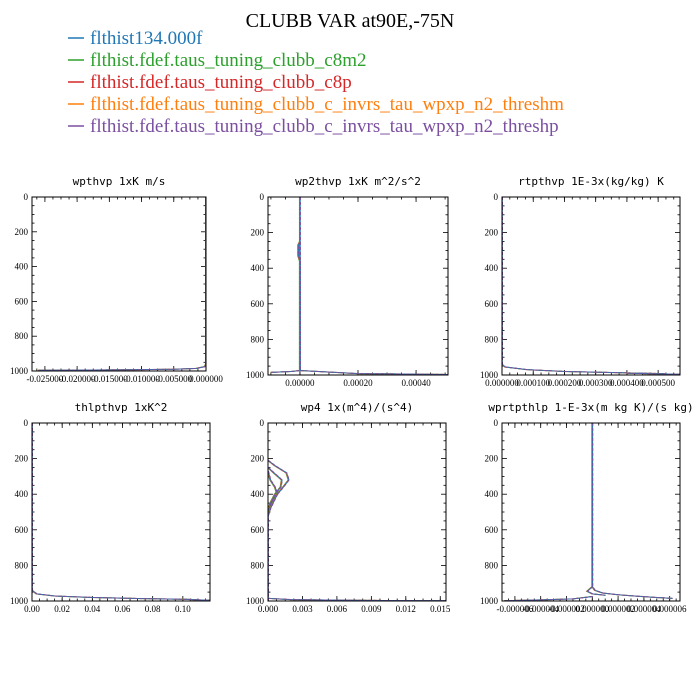 The width and height of the screenshot is (700, 700). Describe the element at coordinates (515, 609) in the screenshot. I see `x-tick-label: -0.000006` at that location.